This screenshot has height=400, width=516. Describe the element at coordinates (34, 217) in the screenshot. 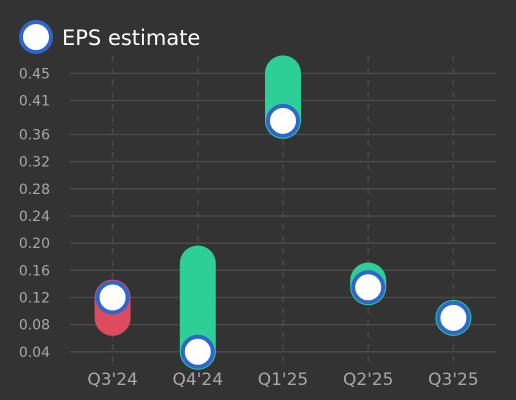

I see `y-tick-label: 0.24` at that location.